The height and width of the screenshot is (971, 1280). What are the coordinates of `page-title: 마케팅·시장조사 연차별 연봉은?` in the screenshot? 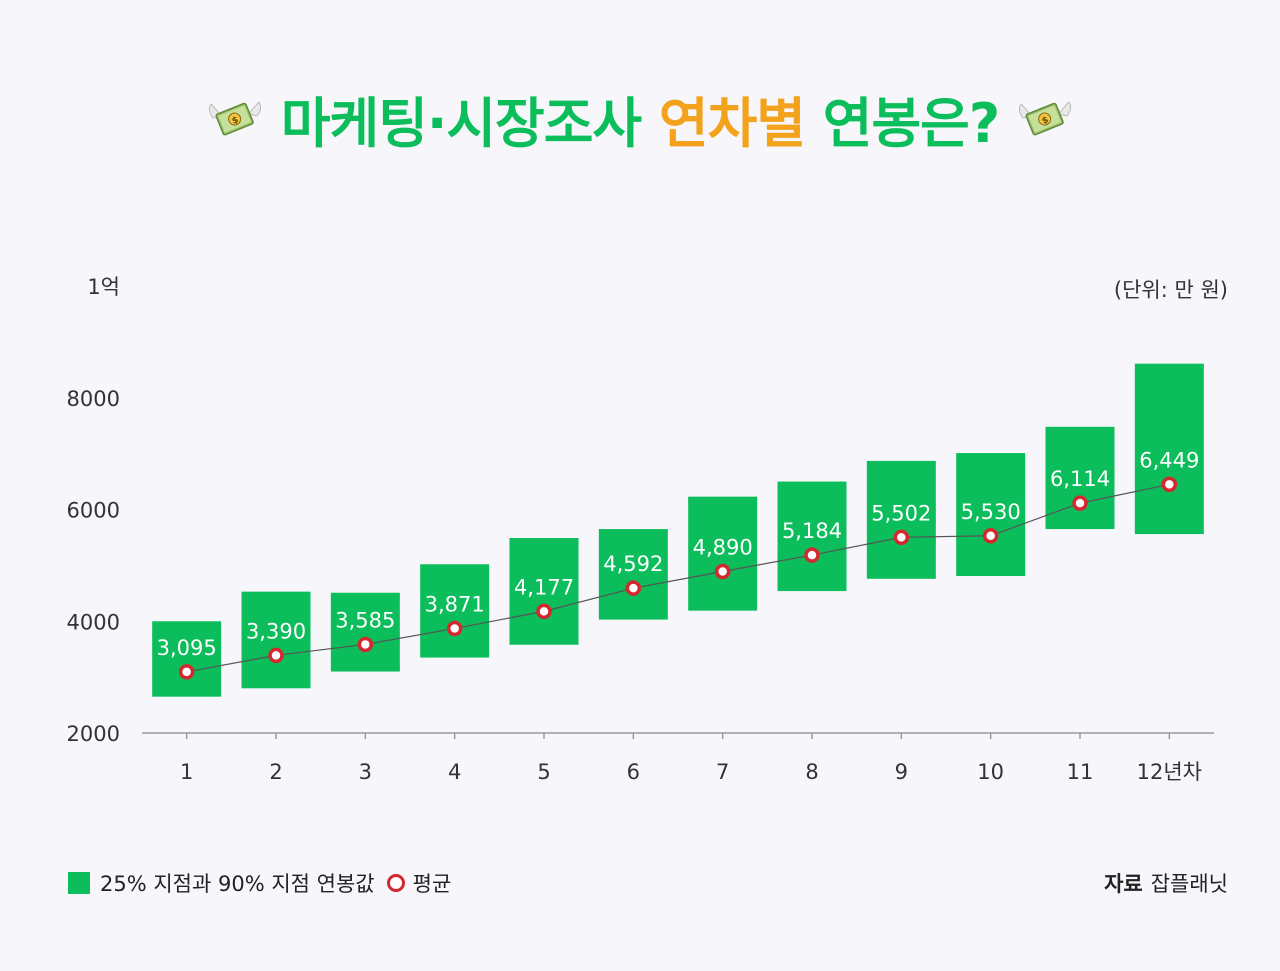 It's located at (640, 123).